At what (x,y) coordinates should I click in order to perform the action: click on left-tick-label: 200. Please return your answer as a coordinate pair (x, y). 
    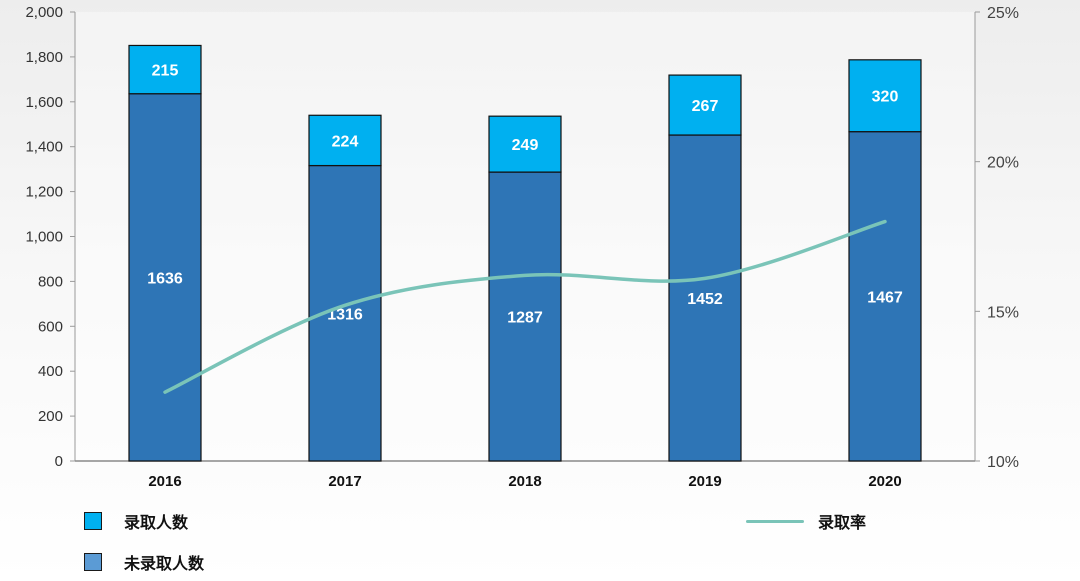
    Looking at the image, I should click on (50, 416).